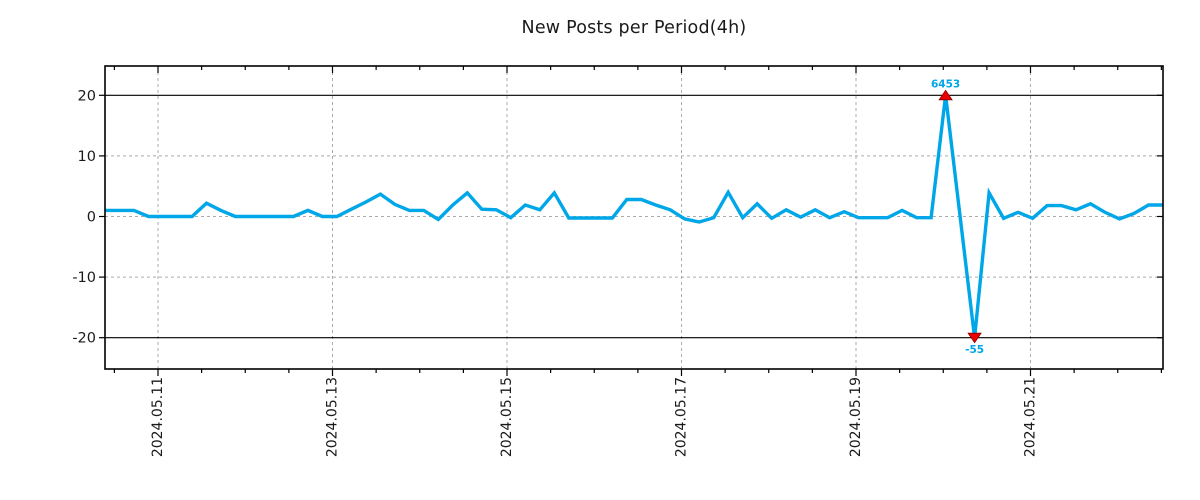 The height and width of the screenshot is (500, 1200). Describe the element at coordinates (945, 84) in the screenshot. I see `max-annotation-label: 6453` at that location.